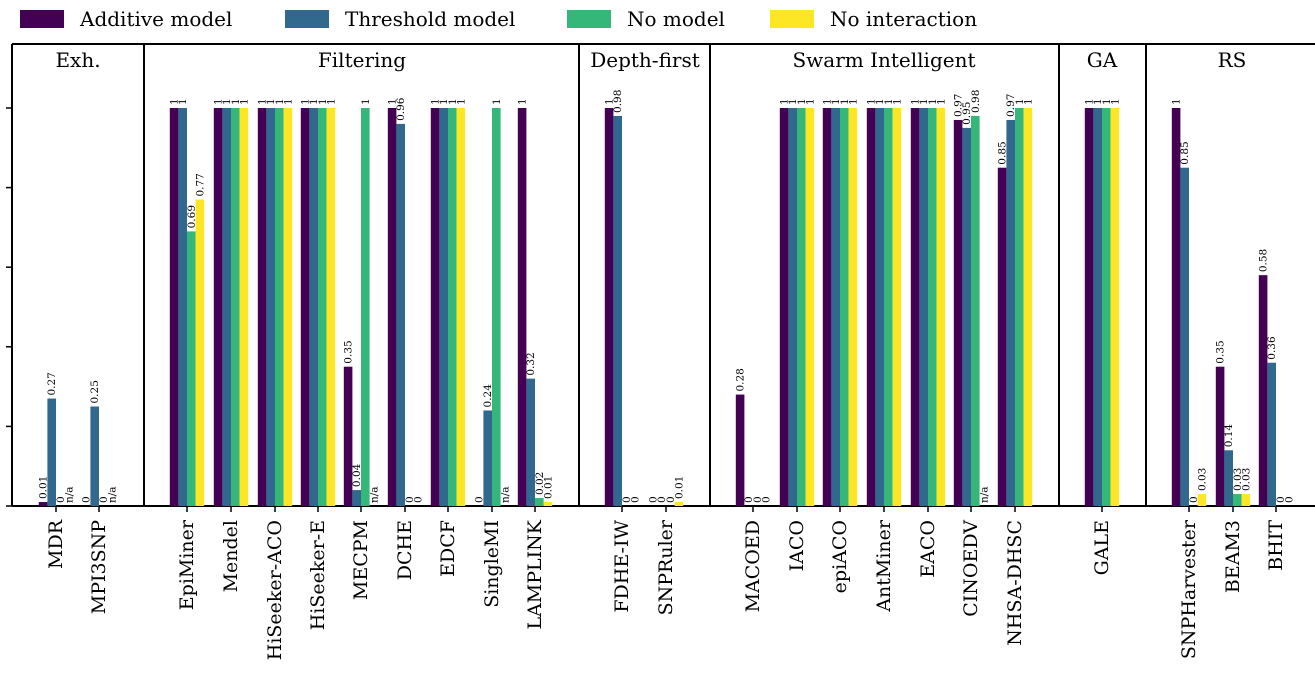  Describe the element at coordinates (306, 101) in the screenshot. I see `value-label-hiseeker-e-additive-model: 1` at that location.